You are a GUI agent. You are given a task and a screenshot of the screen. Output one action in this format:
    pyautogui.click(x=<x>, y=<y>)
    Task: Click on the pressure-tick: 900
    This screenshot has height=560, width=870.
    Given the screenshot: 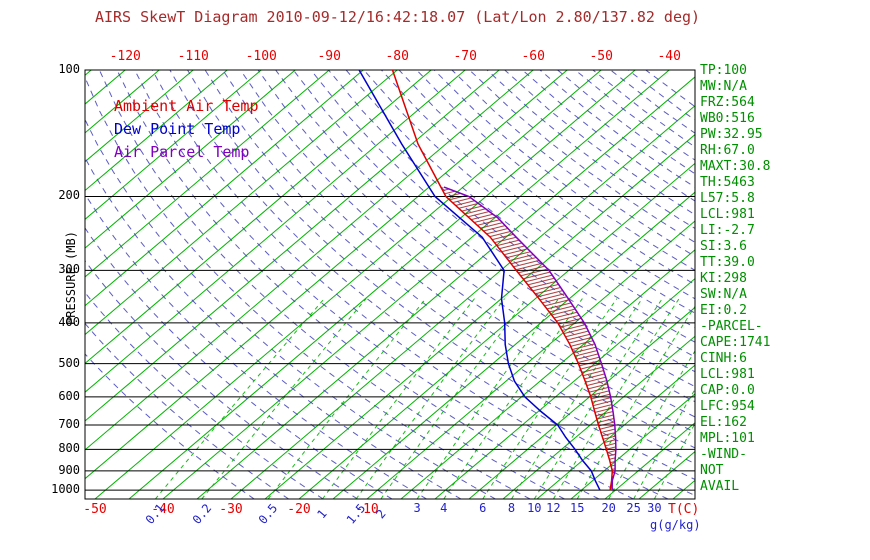 What is the action you would take?
    pyautogui.click(x=69, y=469)
    